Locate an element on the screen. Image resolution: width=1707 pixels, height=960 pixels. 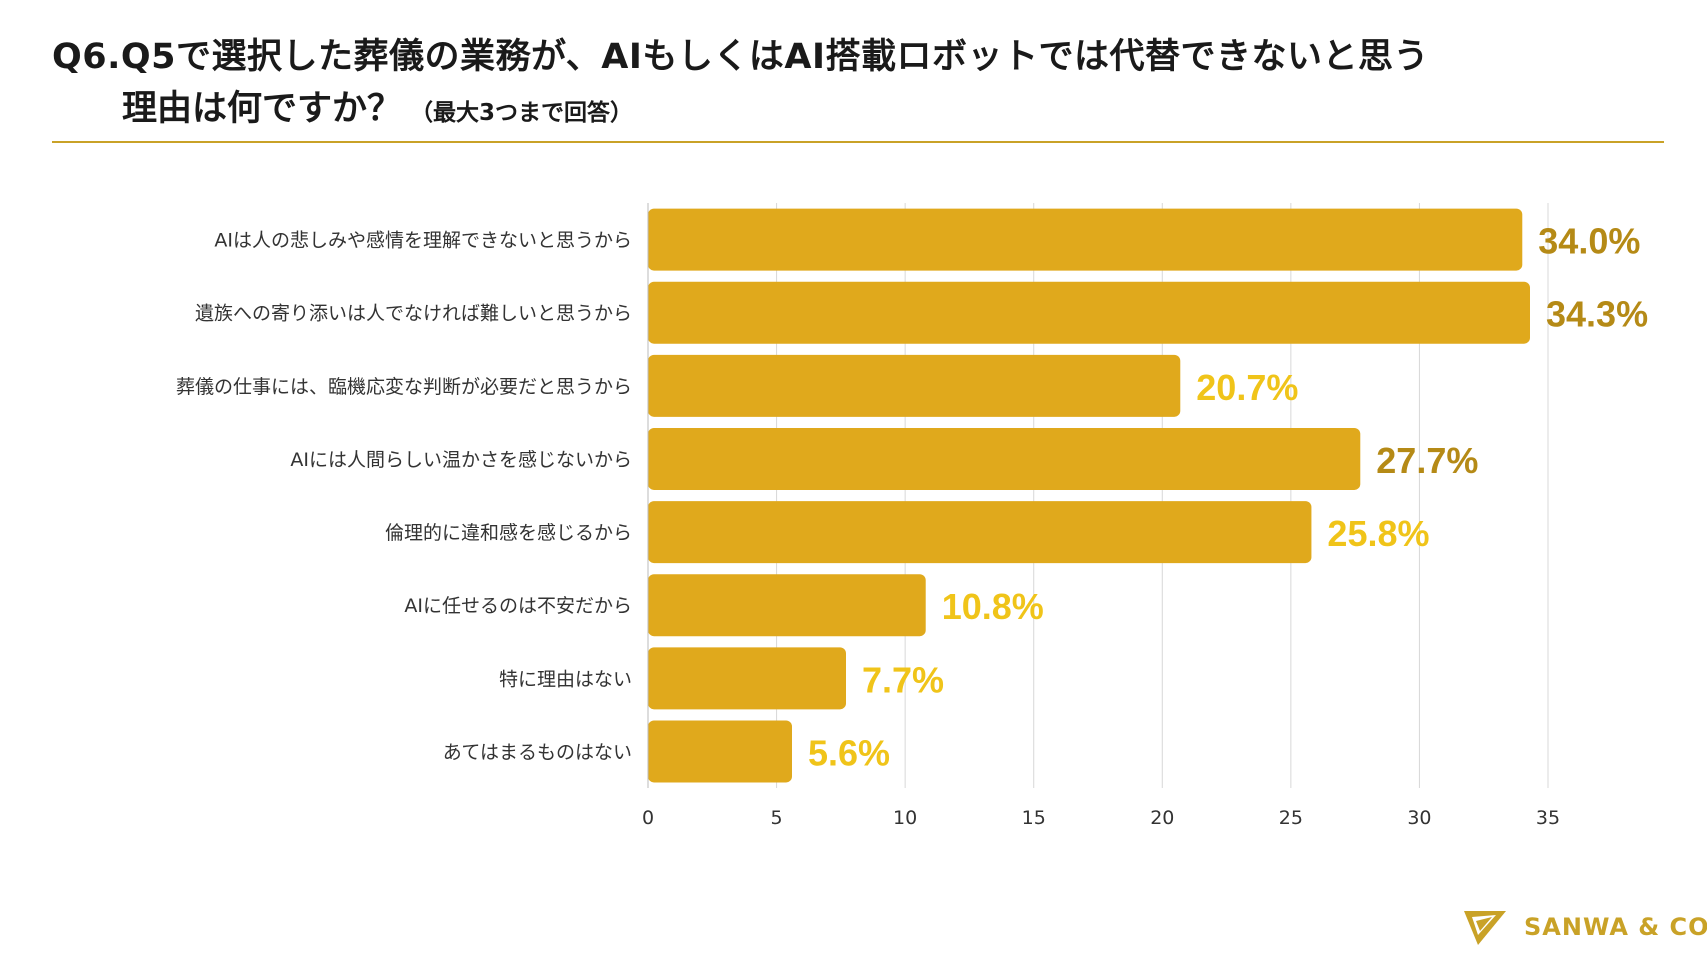
category-label: 葬儀の仕事には、臨機応変な判断が必要だと思うから is located at coordinates (404, 387).